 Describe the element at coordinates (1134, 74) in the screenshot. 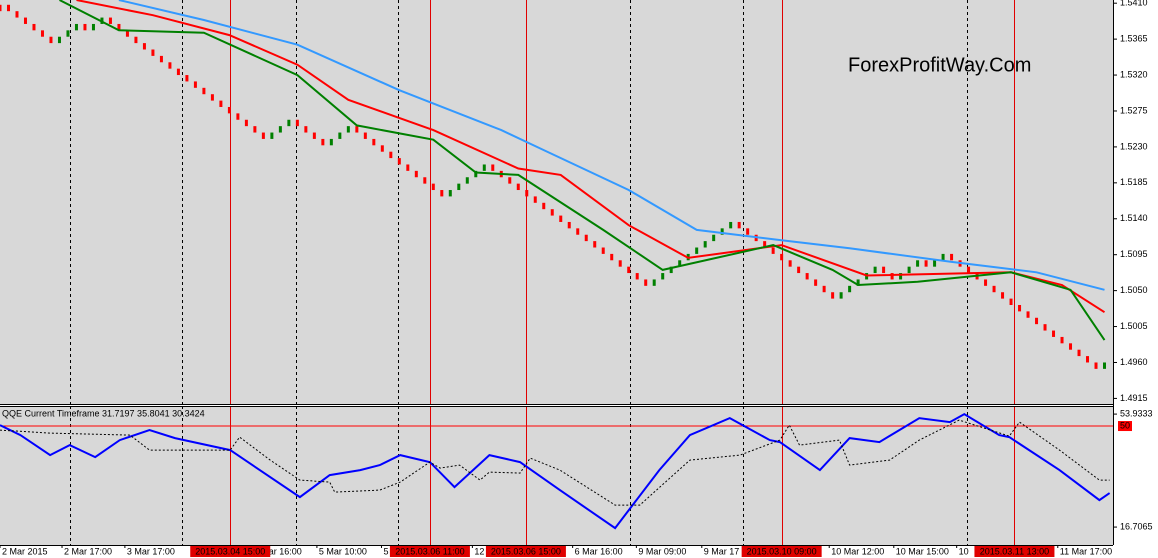

I see `y-tick-label: 1.5320` at that location.